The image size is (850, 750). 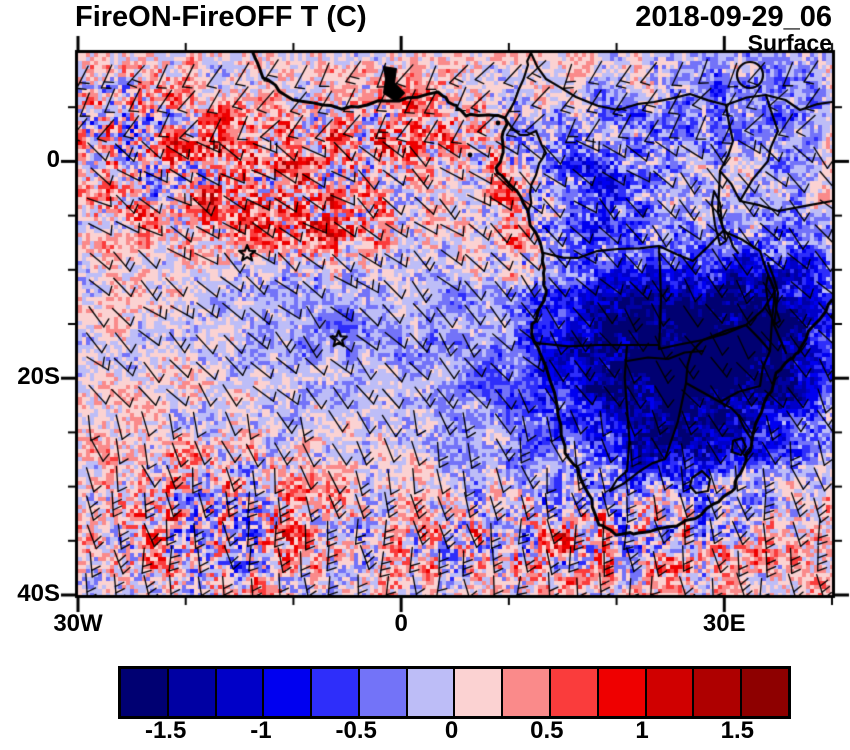 I want to click on lon-tick-label: 30E, so click(x=724, y=623).